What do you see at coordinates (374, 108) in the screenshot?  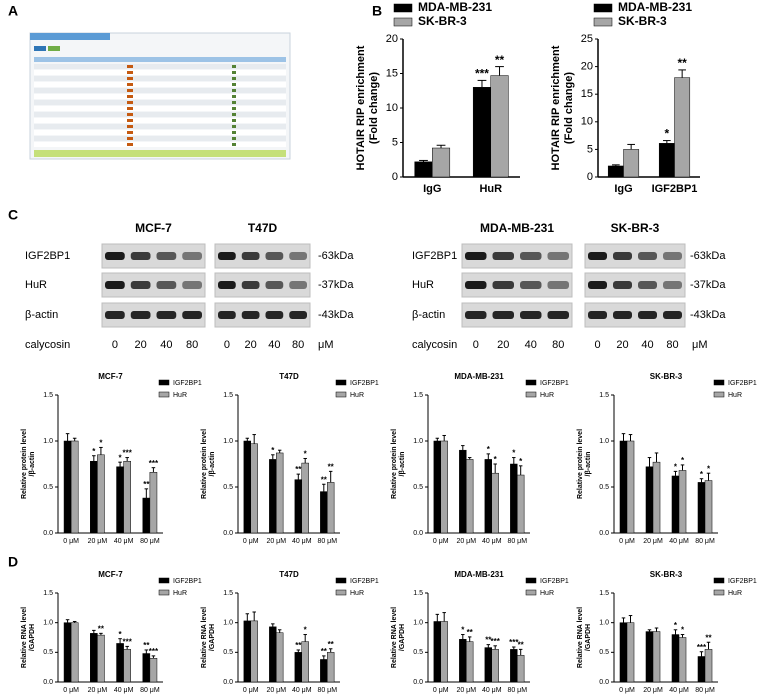 I see `y-axis-label: (Fold change)` at bounding box center [374, 108].